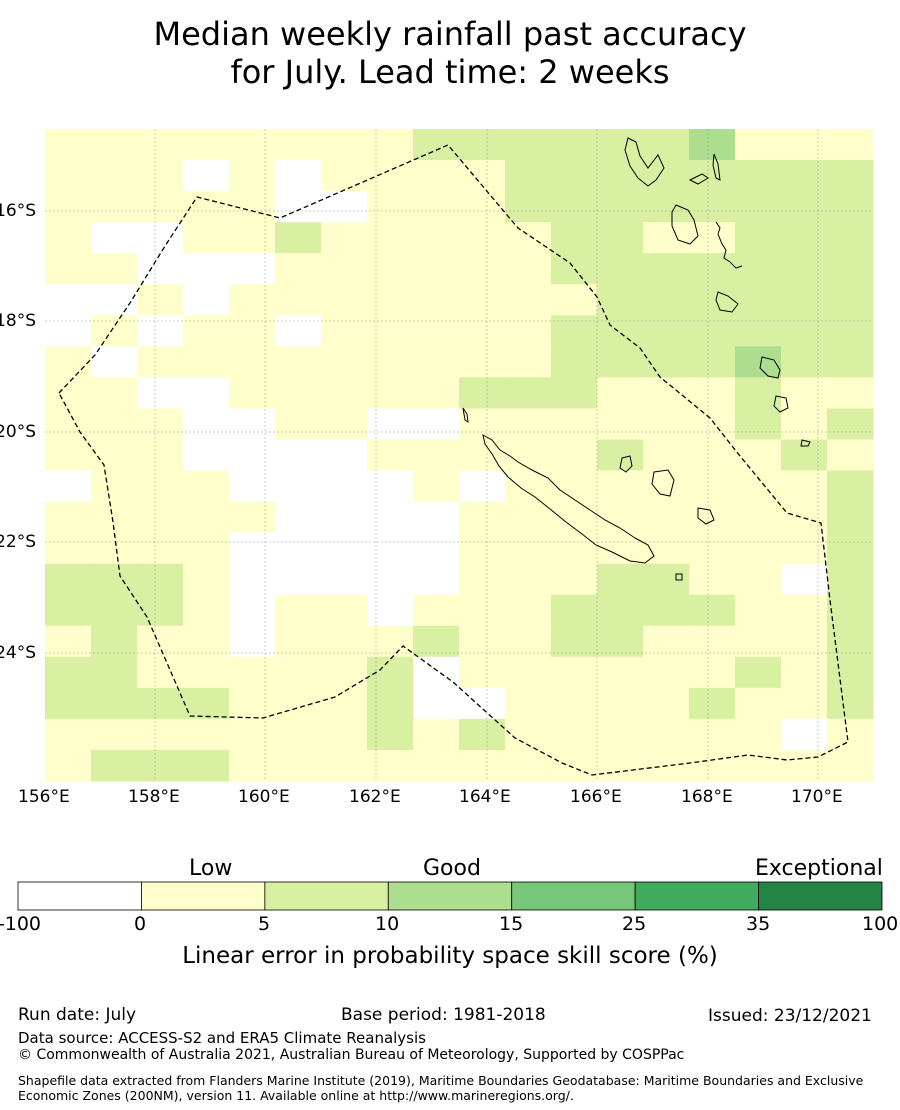  What do you see at coordinates (644, 162) in the screenshot?
I see `coastline-espiritu-santo` at bounding box center [644, 162].